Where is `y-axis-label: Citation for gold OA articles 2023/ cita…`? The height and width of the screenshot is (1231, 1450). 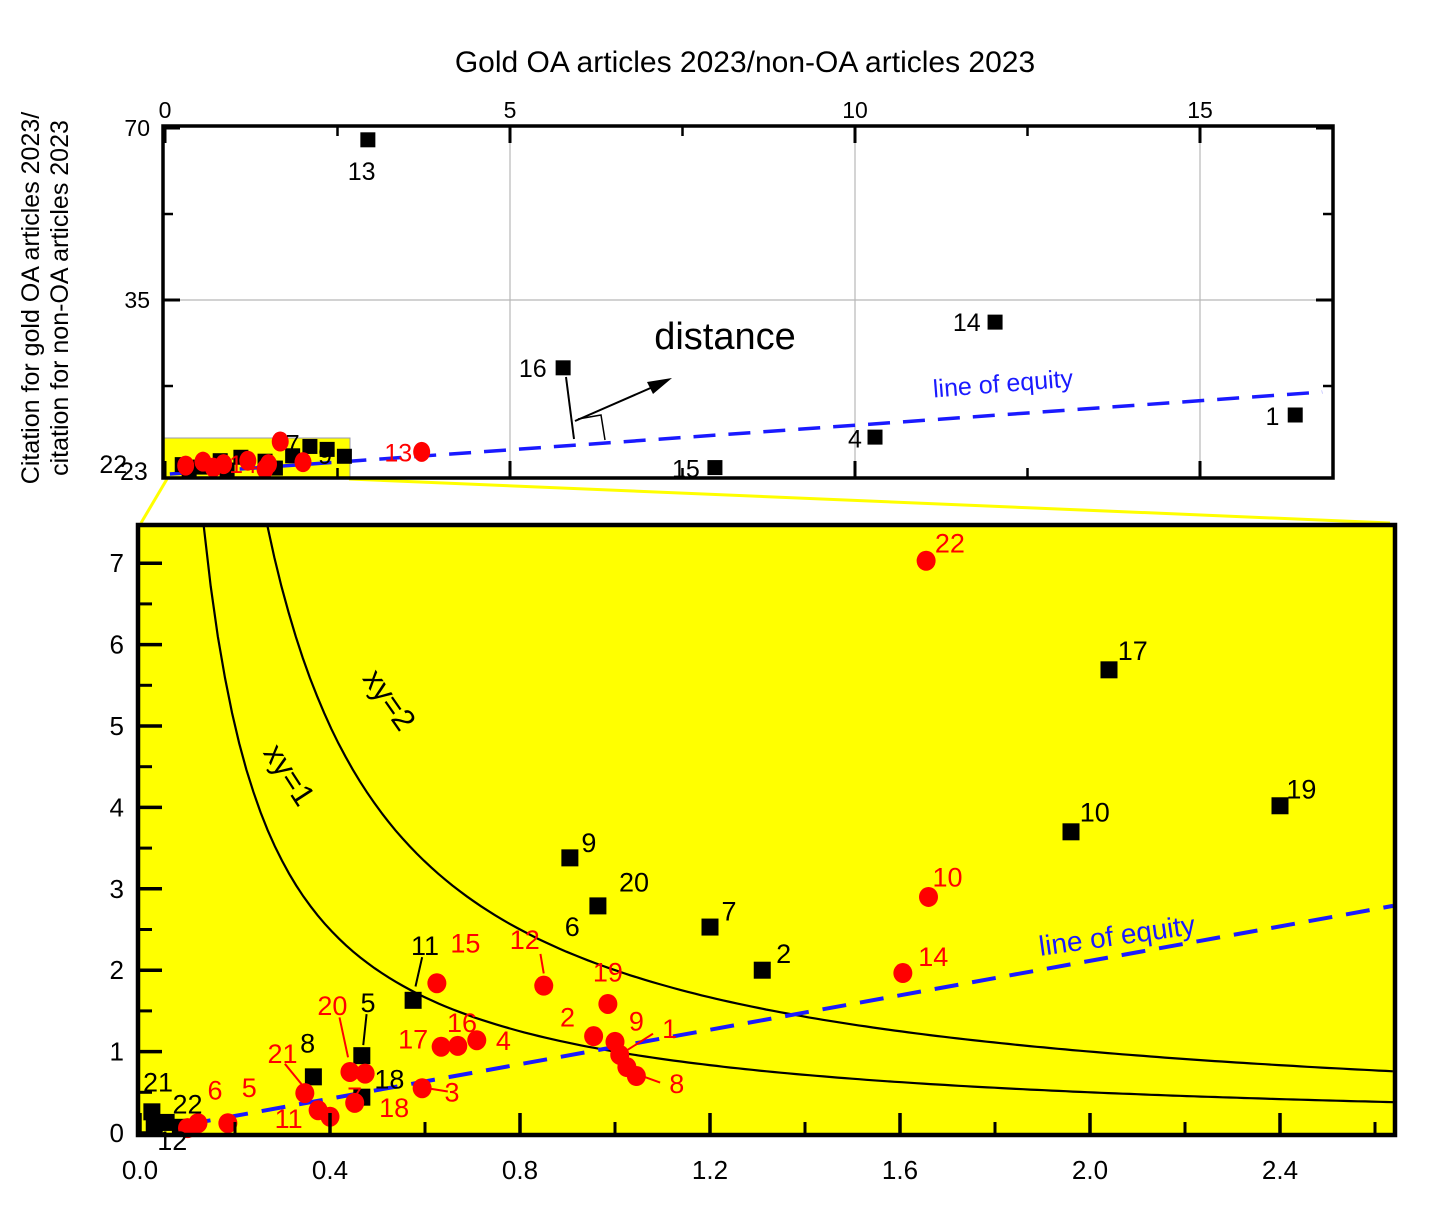
y-axis-label: Citation for gold OA articles 2023/ cita… is located at coordinates (47, 298).